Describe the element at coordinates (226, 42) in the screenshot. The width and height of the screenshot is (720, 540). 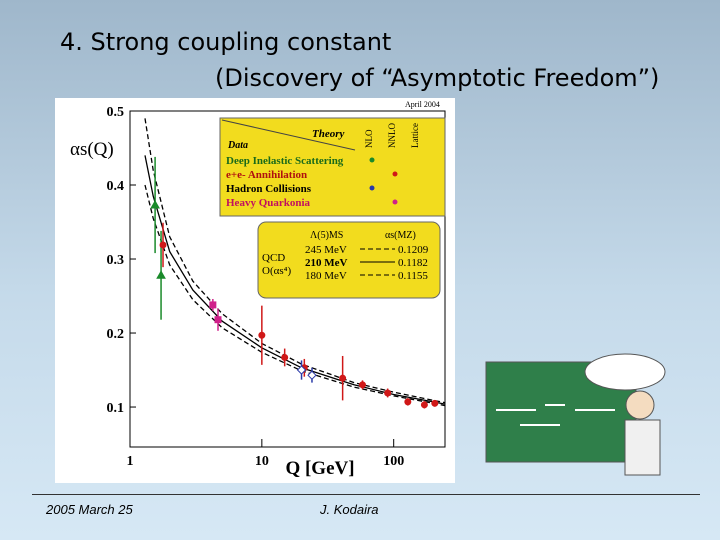
I see `title: 4. Strong coupling constant` at that location.